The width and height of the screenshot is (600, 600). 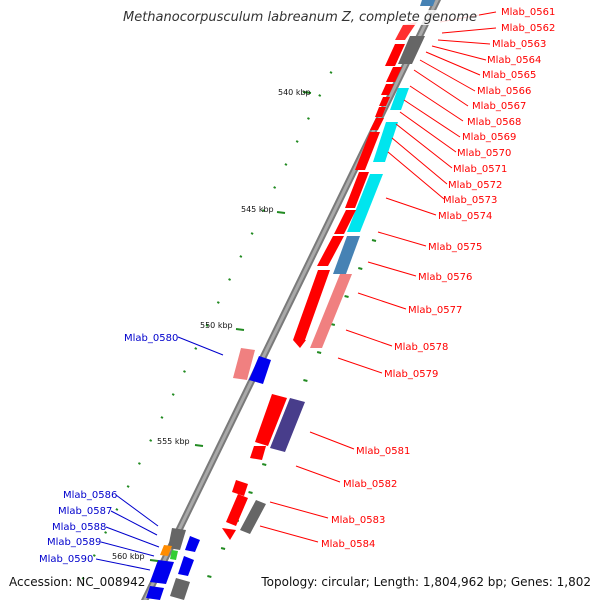 I want to click on gene-label-mlab-0570: Mlab_0570, so click(x=484, y=153).